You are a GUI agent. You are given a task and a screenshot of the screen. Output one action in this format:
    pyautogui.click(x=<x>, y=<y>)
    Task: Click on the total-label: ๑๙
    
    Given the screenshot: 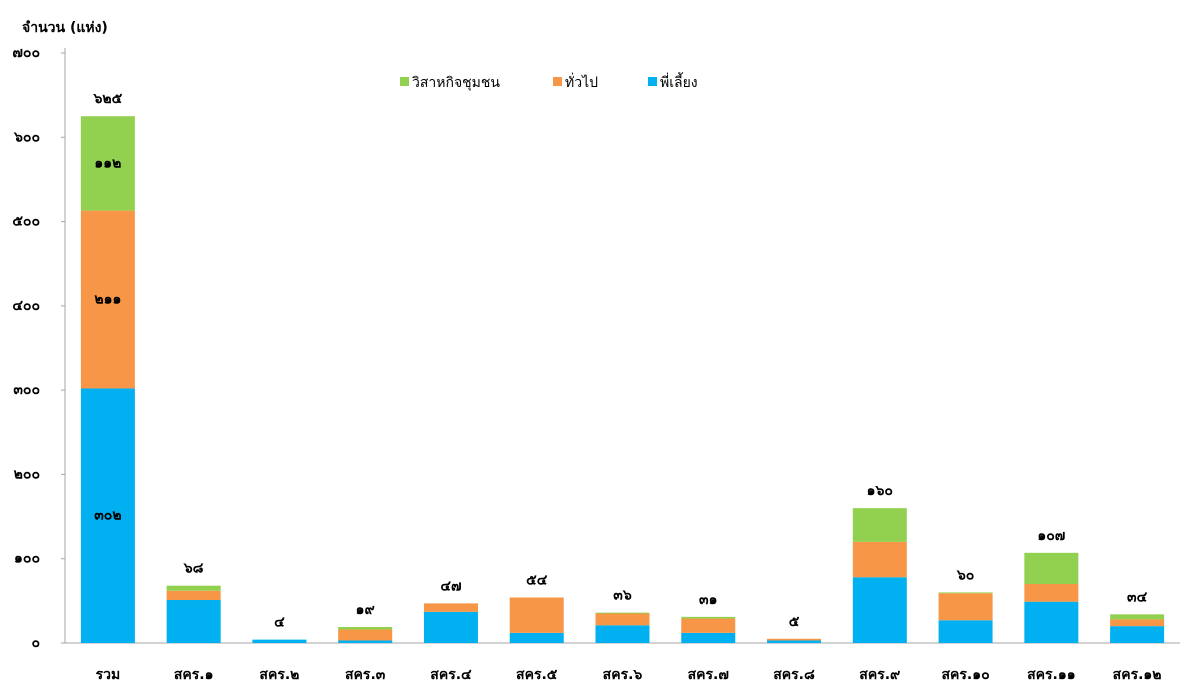 What is the action you would take?
    pyautogui.click(x=365, y=610)
    